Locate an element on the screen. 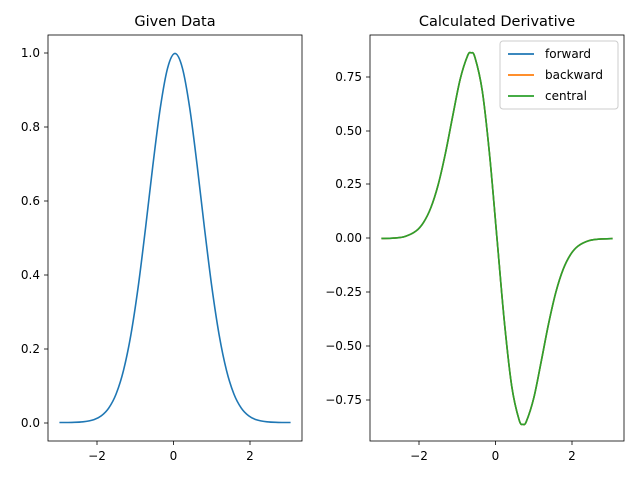 The image size is (640, 480). y-tick: 1.0 is located at coordinates (34, 53).